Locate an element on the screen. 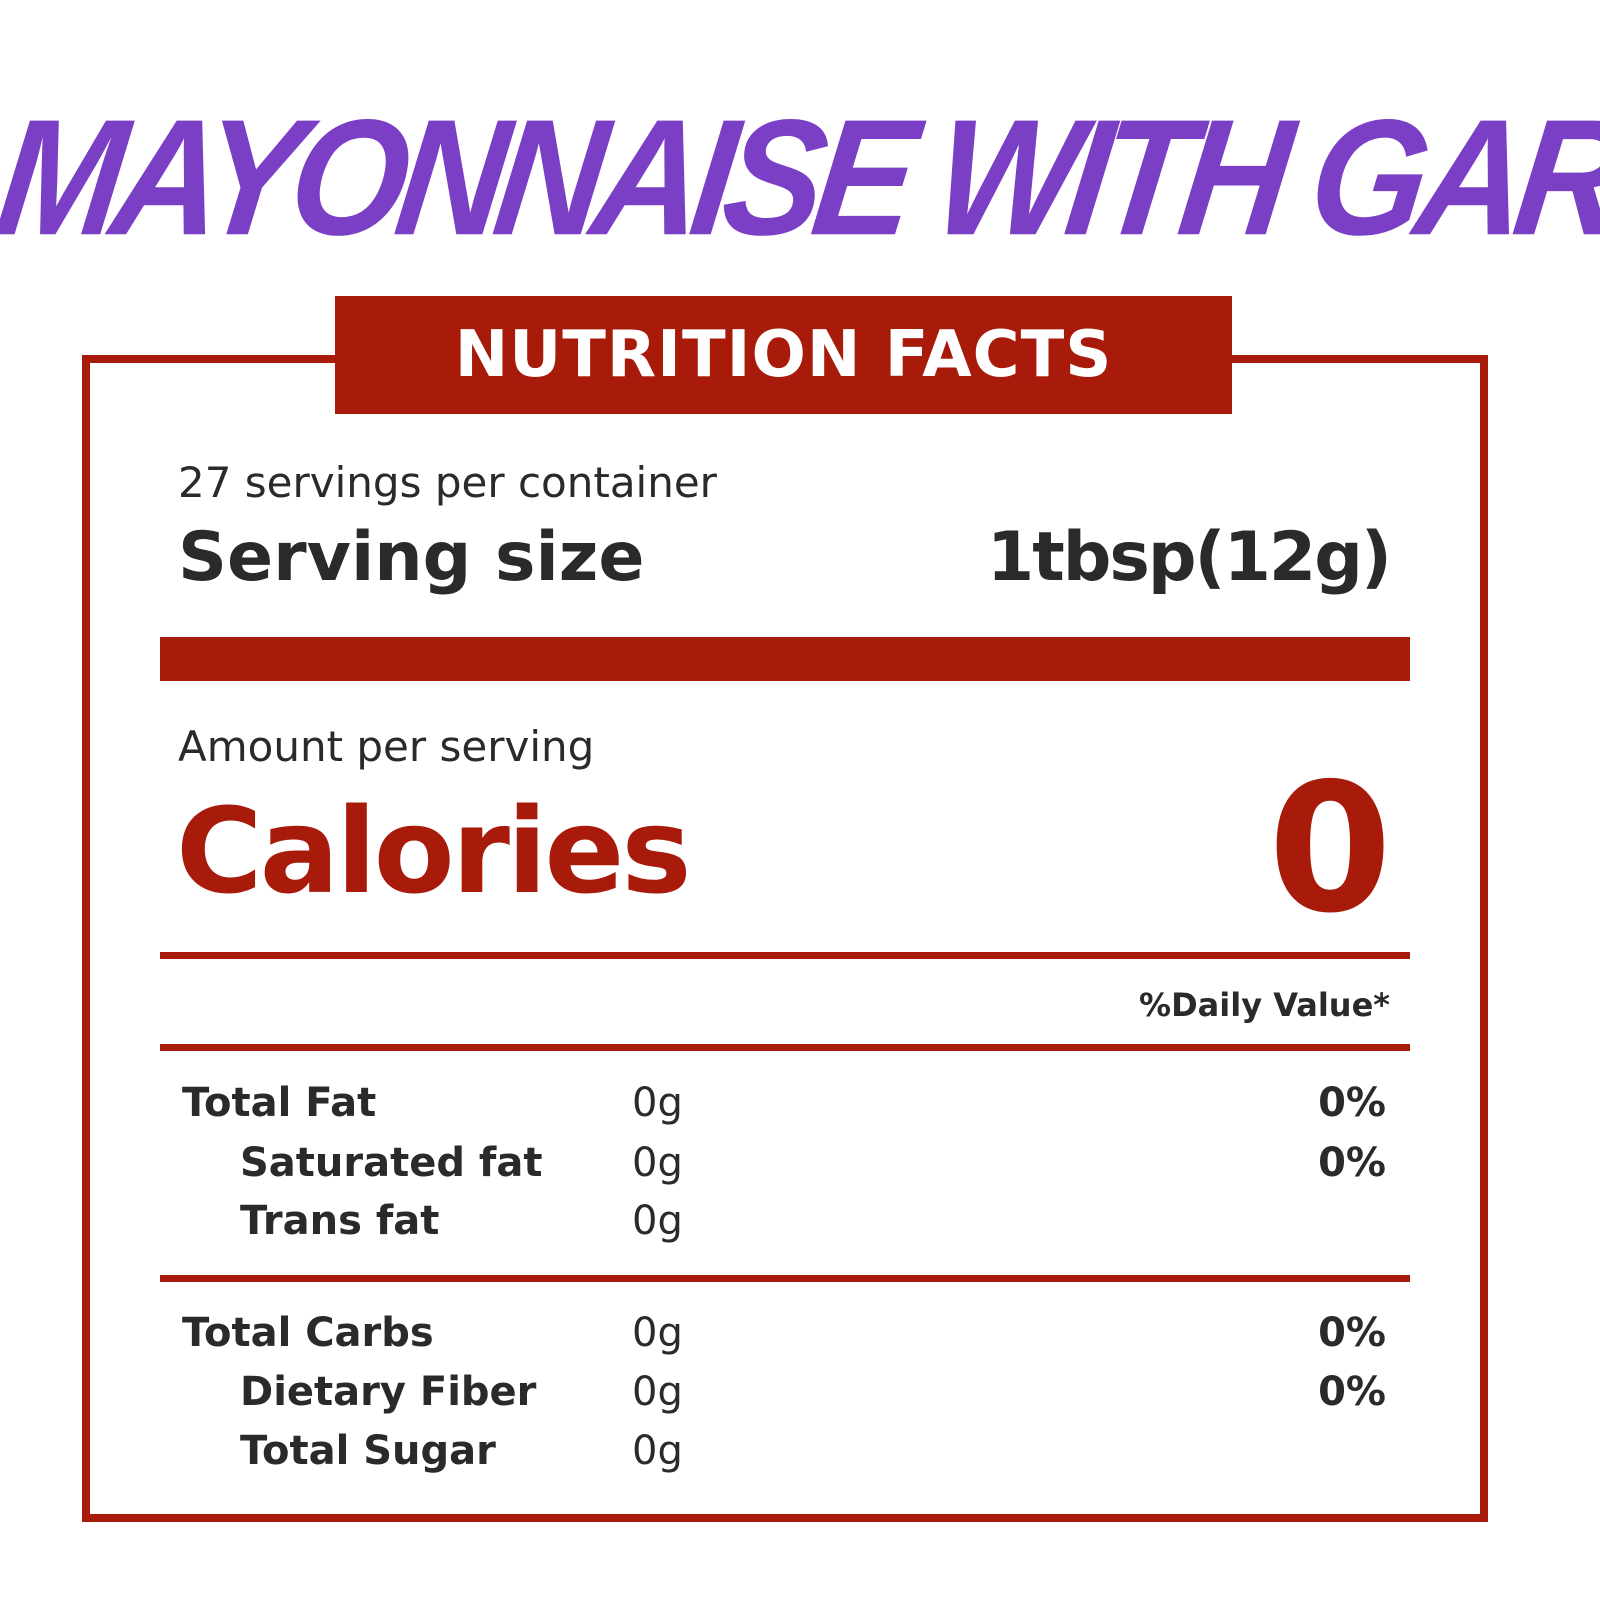 The width and height of the screenshot is (1600, 1600). amount-per-serving: Amount per serving is located at coordinates (386, 746).